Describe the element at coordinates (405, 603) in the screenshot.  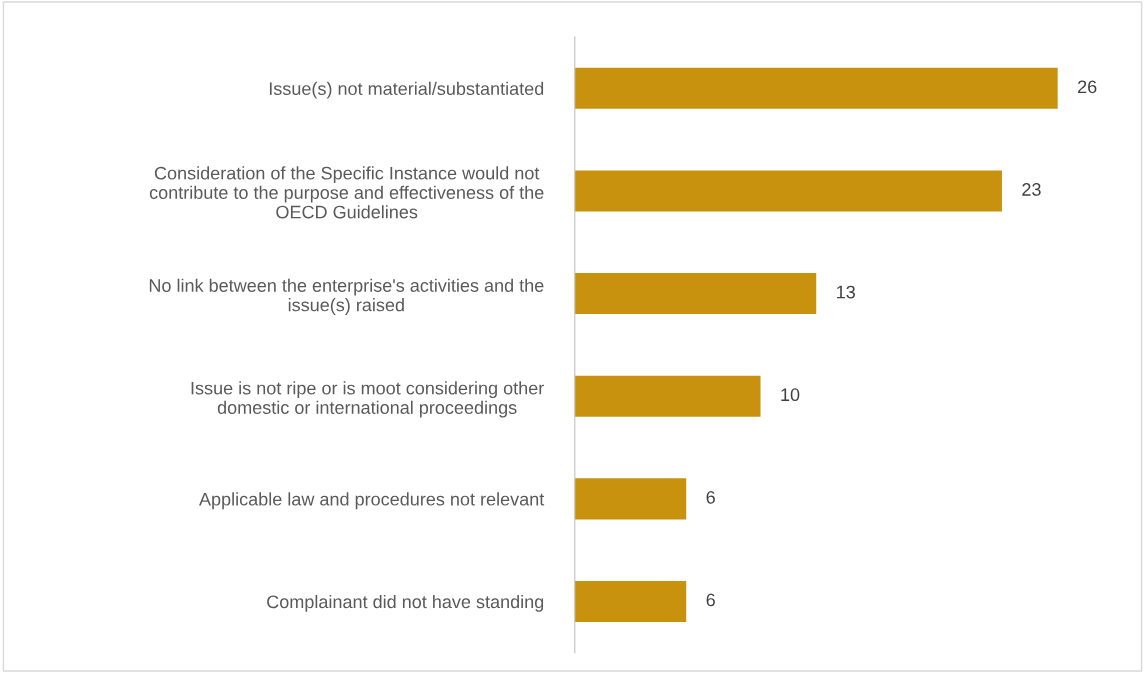
I see `y-tick-label: Complainant did not have standing` at that location.